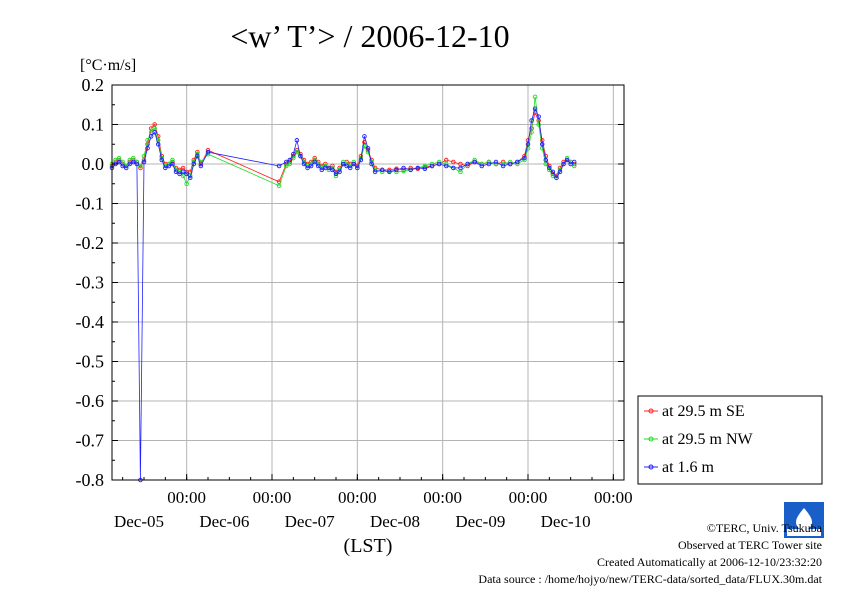 This screenshot has width=842, height=595. I want to click on footer-copyright: ©TERC, Univ. Tsukuba, so click(764, 528).